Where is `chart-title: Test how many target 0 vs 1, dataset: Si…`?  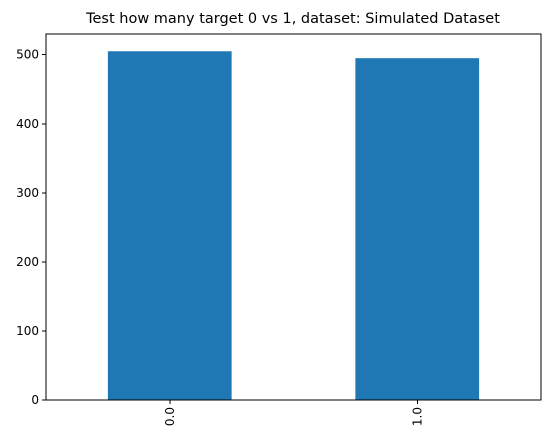
chart-title: Test how many target 0 vs 1, dataset: Si… is located at coordinates (292, 19).